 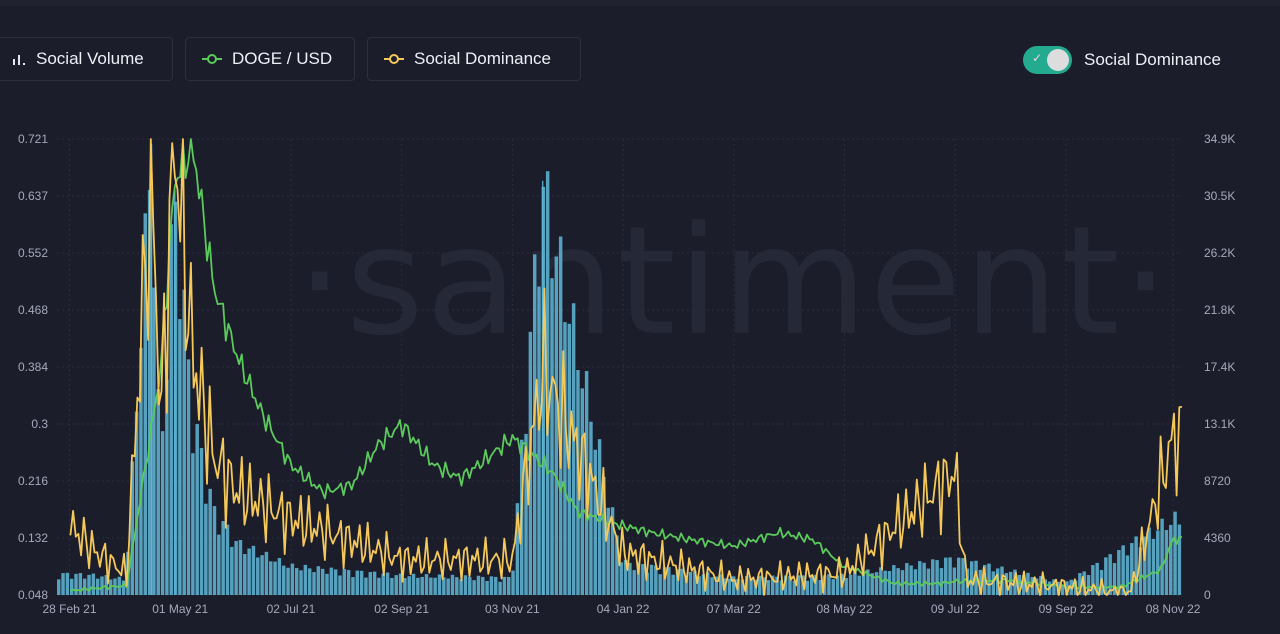 I want to click on social-dominance-toggle: ✓, so click(x=1047, y=60).